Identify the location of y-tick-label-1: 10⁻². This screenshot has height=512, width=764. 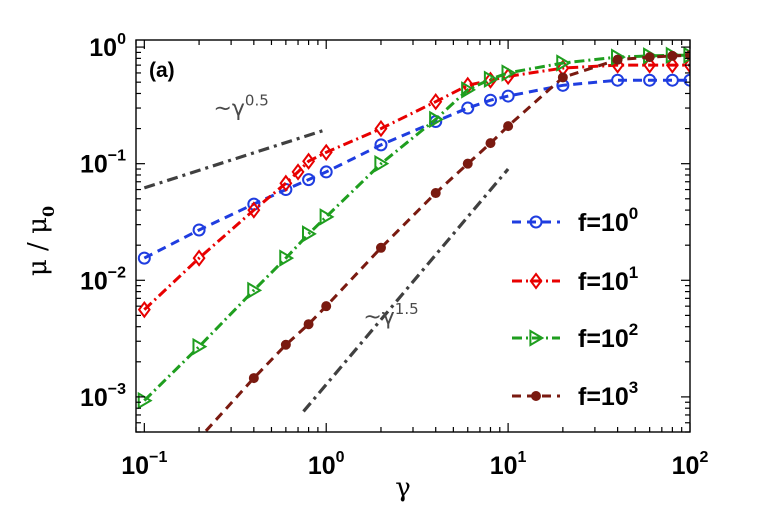
(103, 279).